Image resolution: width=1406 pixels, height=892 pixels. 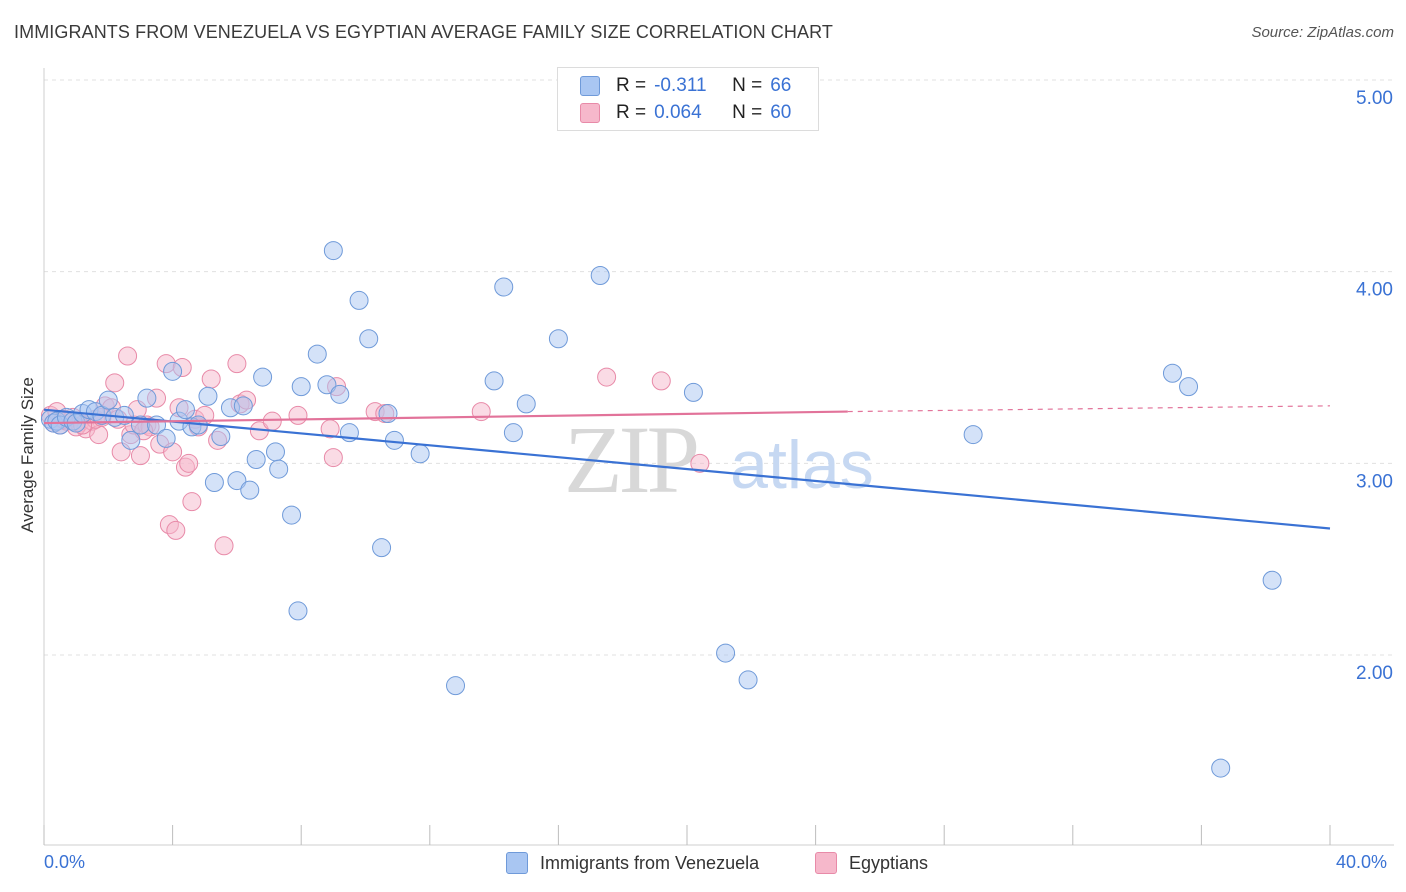 I want to click on trend-line-egyptians-extension, so click(x=1089, y=409).